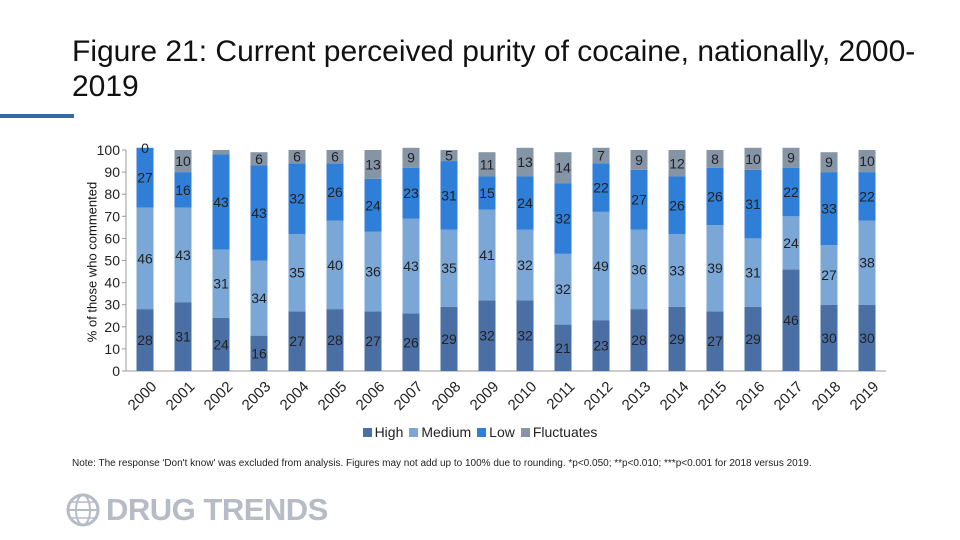  Describe the element at coordinates (112, 327) in the screenshot. I see `y-tick-label: 20` at that location.